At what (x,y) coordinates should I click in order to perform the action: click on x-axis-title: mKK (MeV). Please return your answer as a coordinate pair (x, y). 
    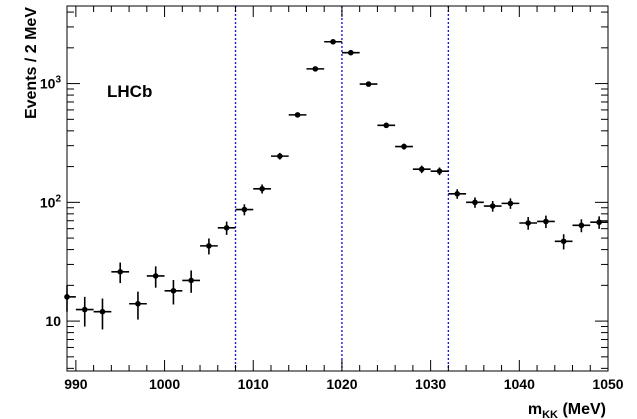
    Looking at the image, I should click on (567, 410).